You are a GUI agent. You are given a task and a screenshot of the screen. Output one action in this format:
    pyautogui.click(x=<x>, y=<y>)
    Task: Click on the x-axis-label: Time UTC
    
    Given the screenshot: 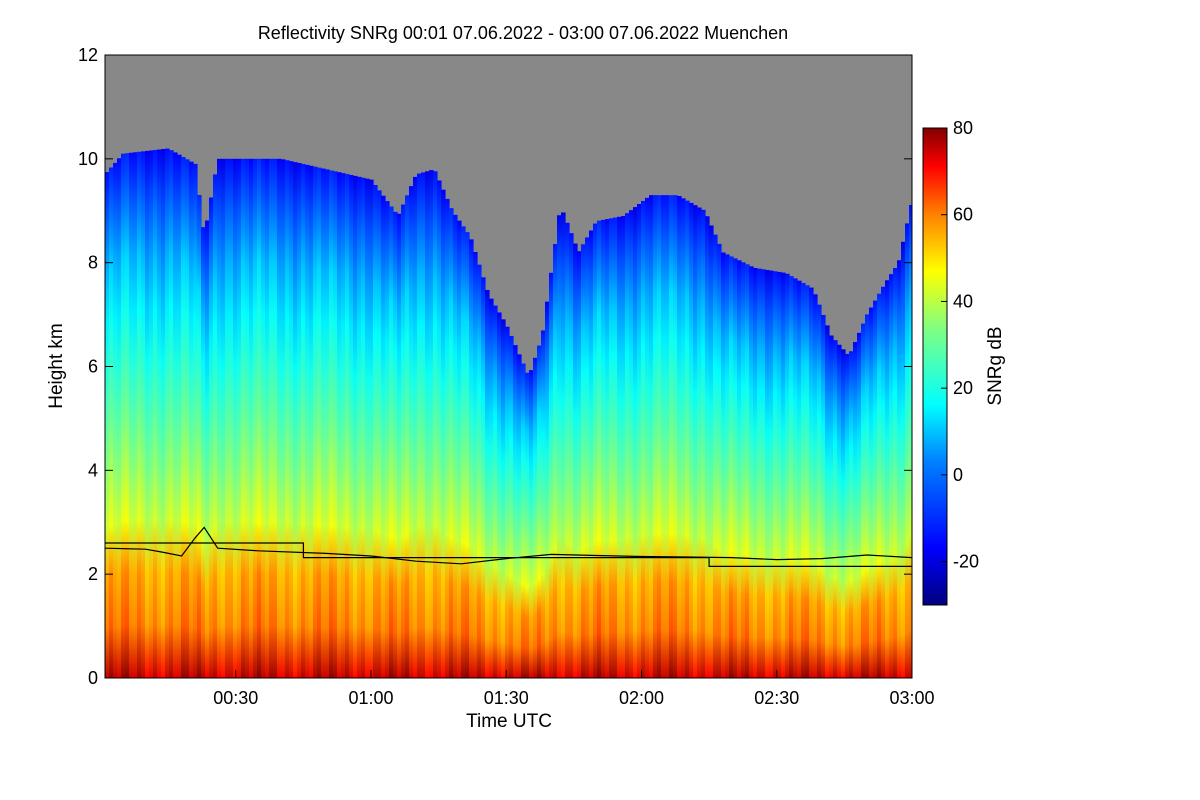 What is the action you would take?
    pyautogui.click(x=509, y=721)
    